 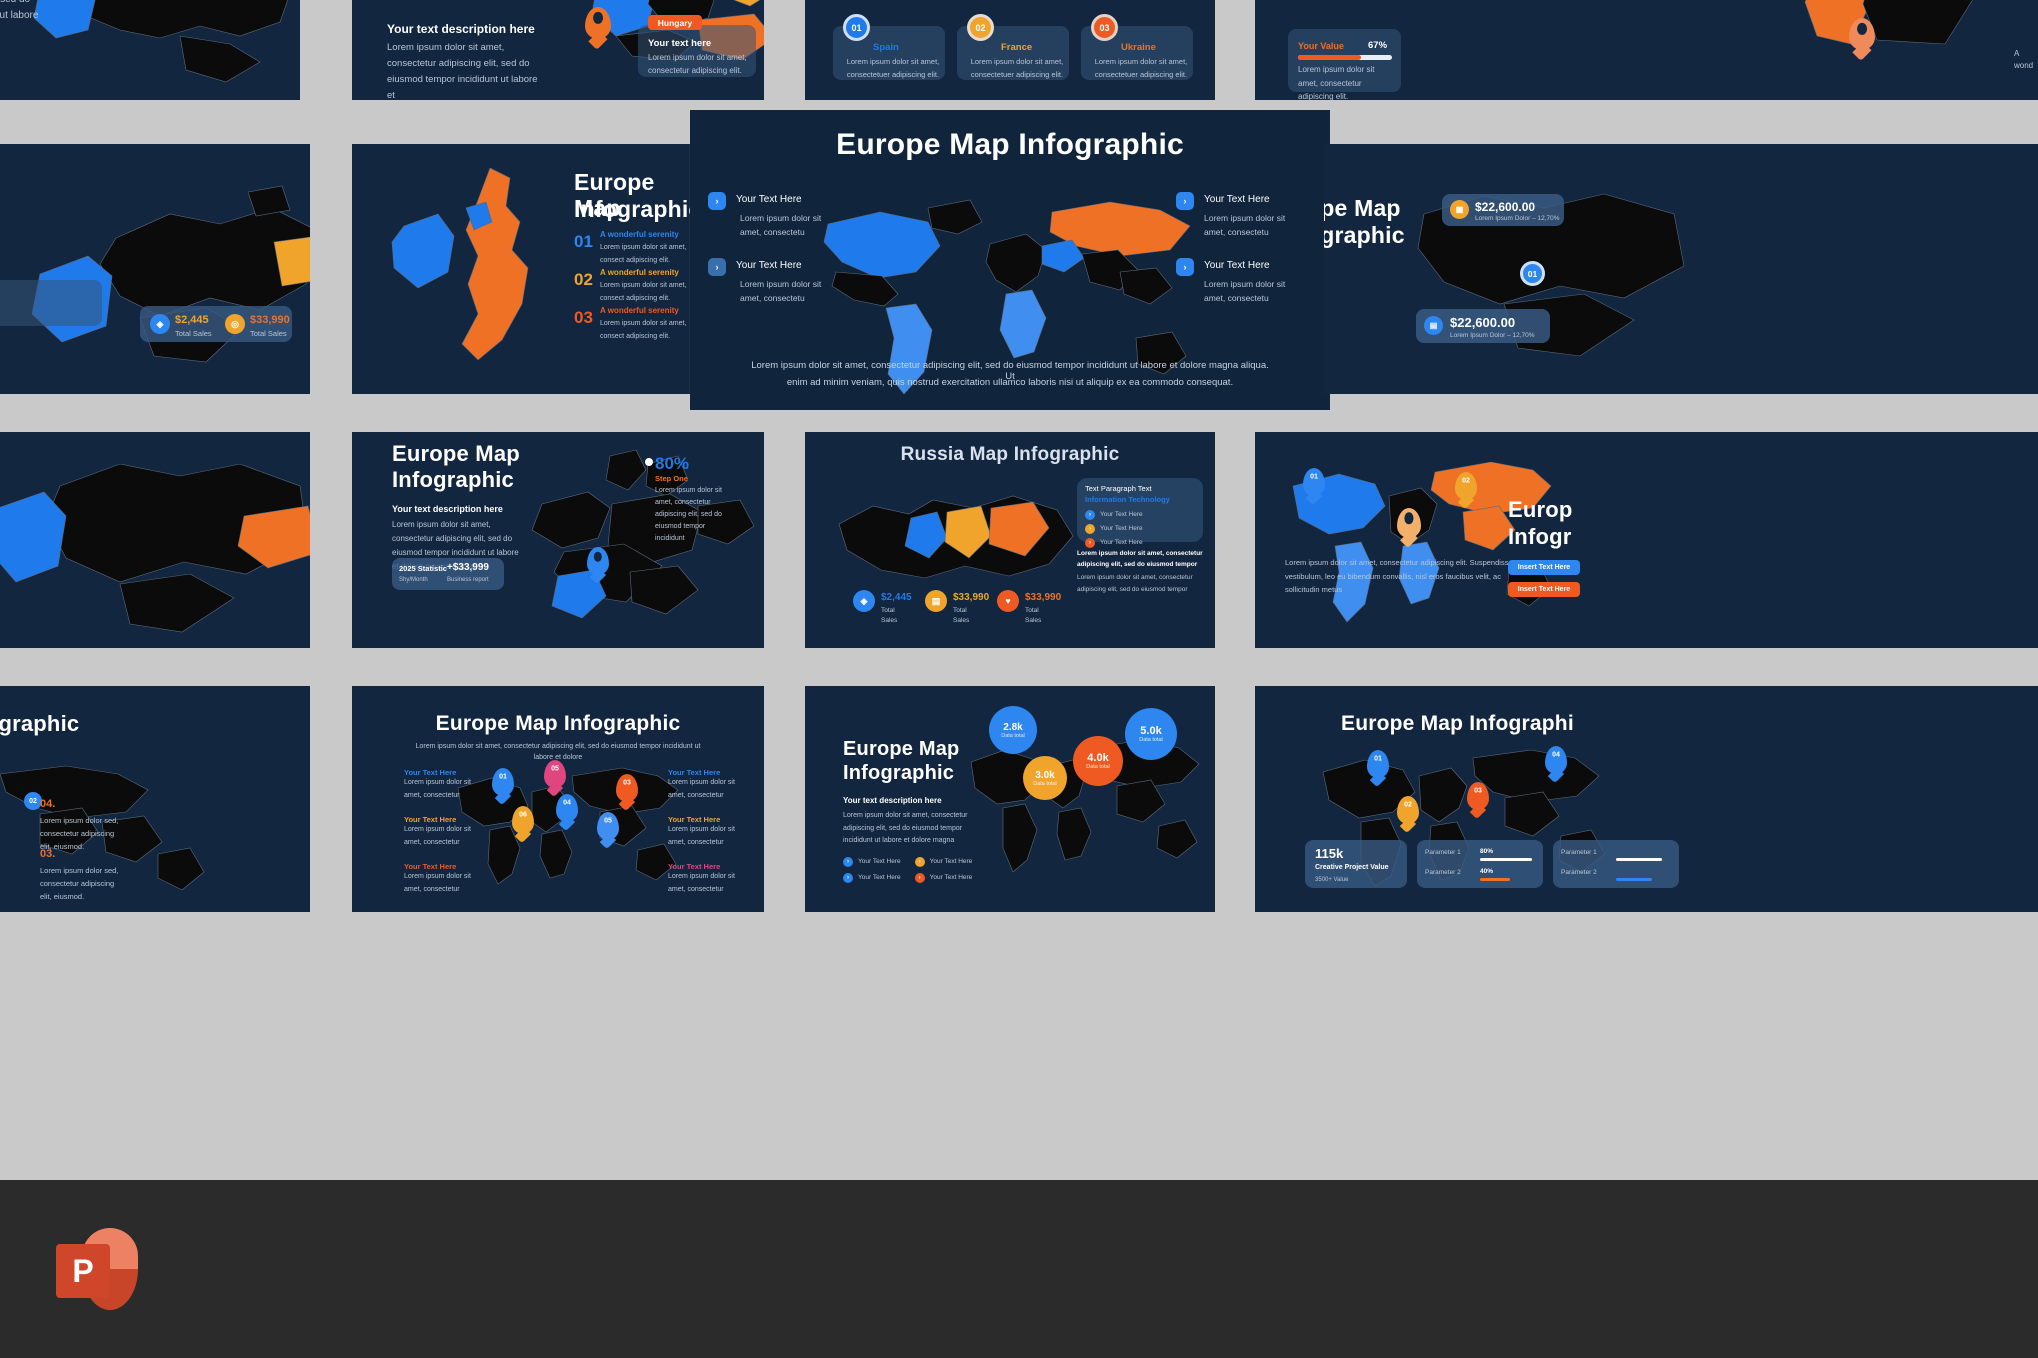 What do you see at coordinates (1138, 47) in the screenshot?
I see `country-name: Ukraine` at bounding box center [1138, 47].